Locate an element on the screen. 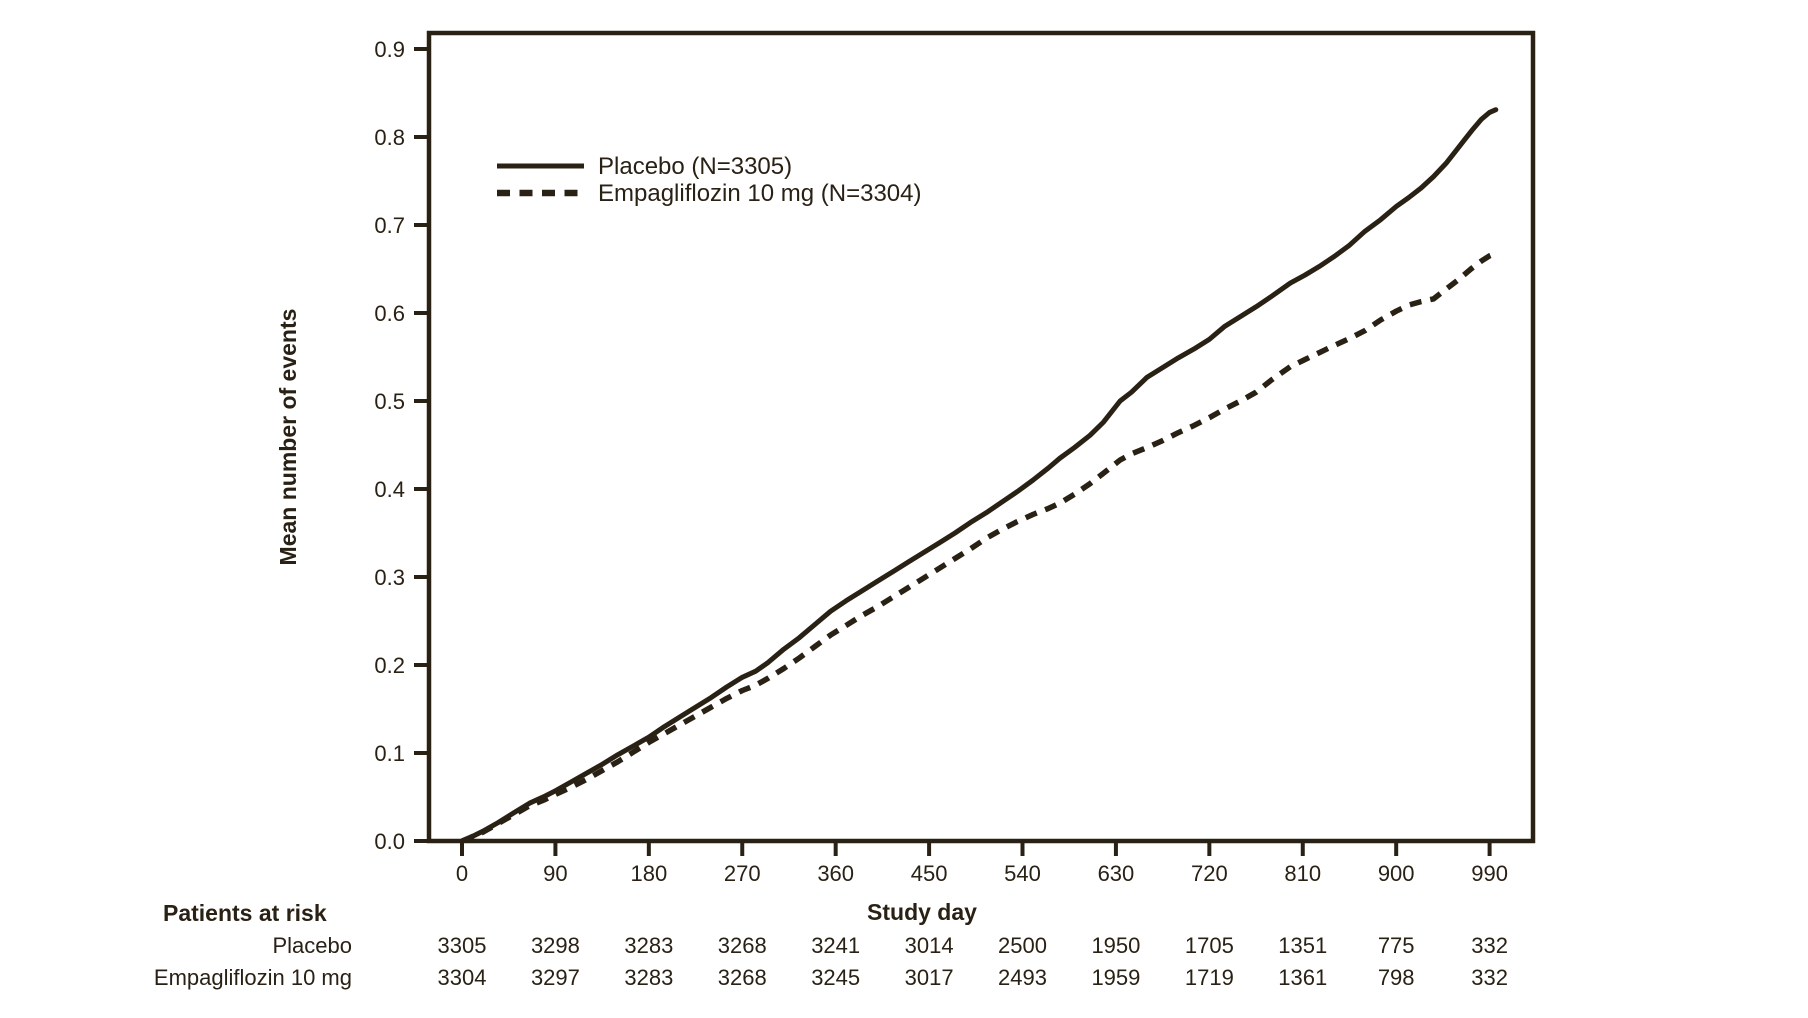 The image size is (1808, 1018). x-tick-label: 990 is located at coordinates (1489, 873).